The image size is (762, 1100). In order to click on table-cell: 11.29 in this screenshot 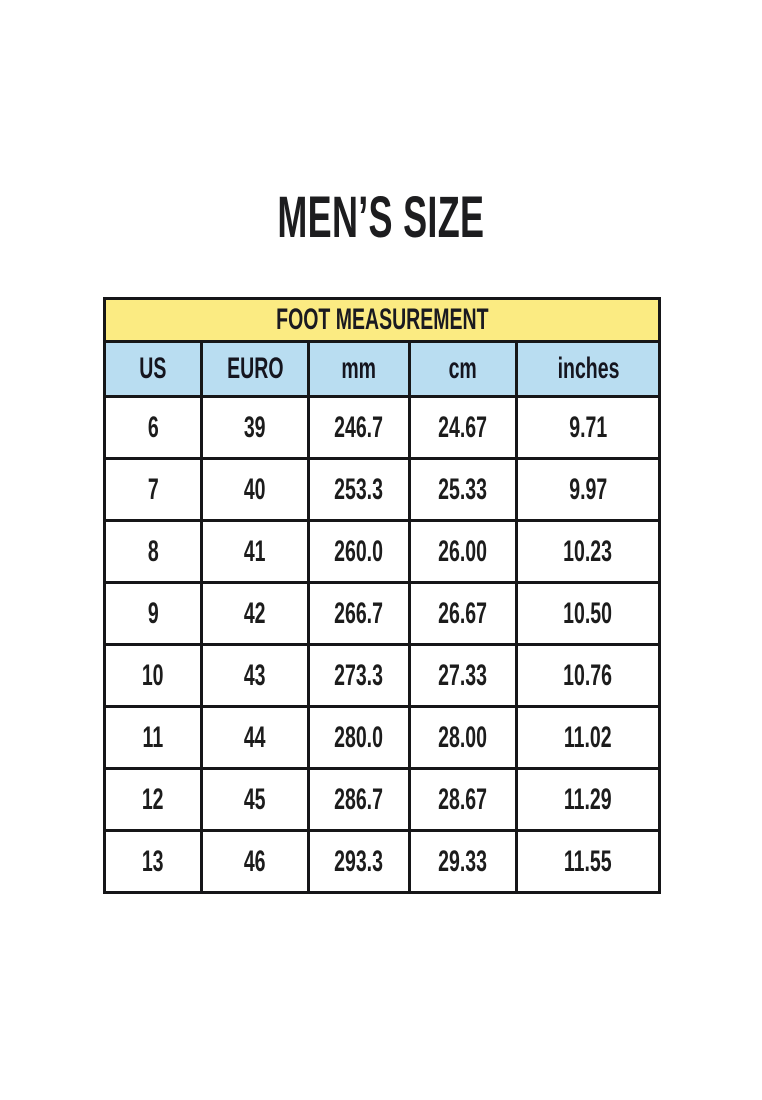, I will do `click(588, 799)`.